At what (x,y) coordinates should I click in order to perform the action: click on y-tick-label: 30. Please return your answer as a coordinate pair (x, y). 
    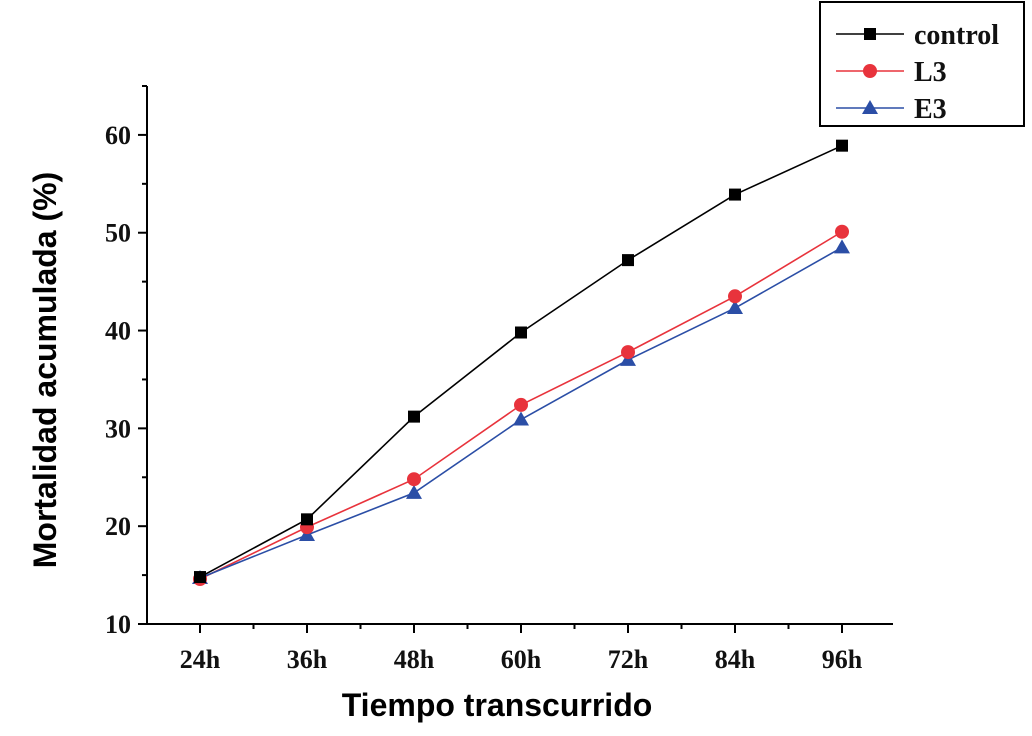
    Looking at the image, I should click on (118, 428).